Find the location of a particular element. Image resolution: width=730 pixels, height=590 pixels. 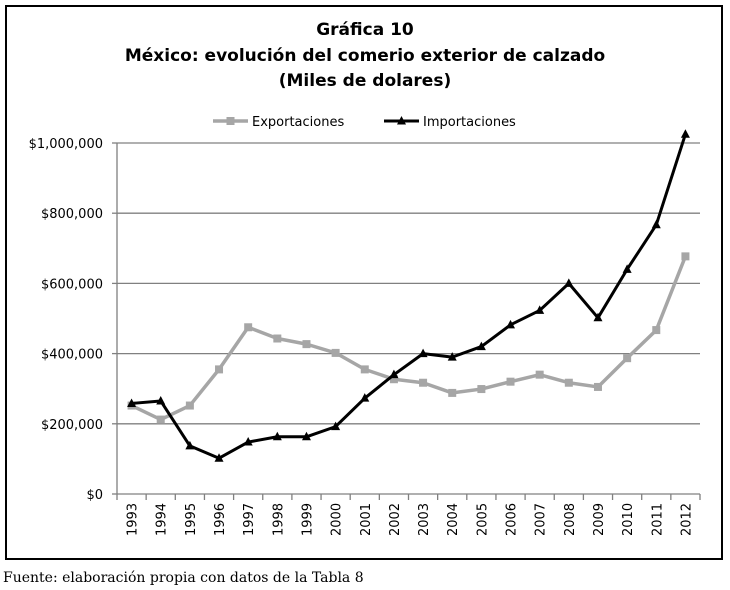

y-tick-label: $600,000 is located at coordinates (72, 284).